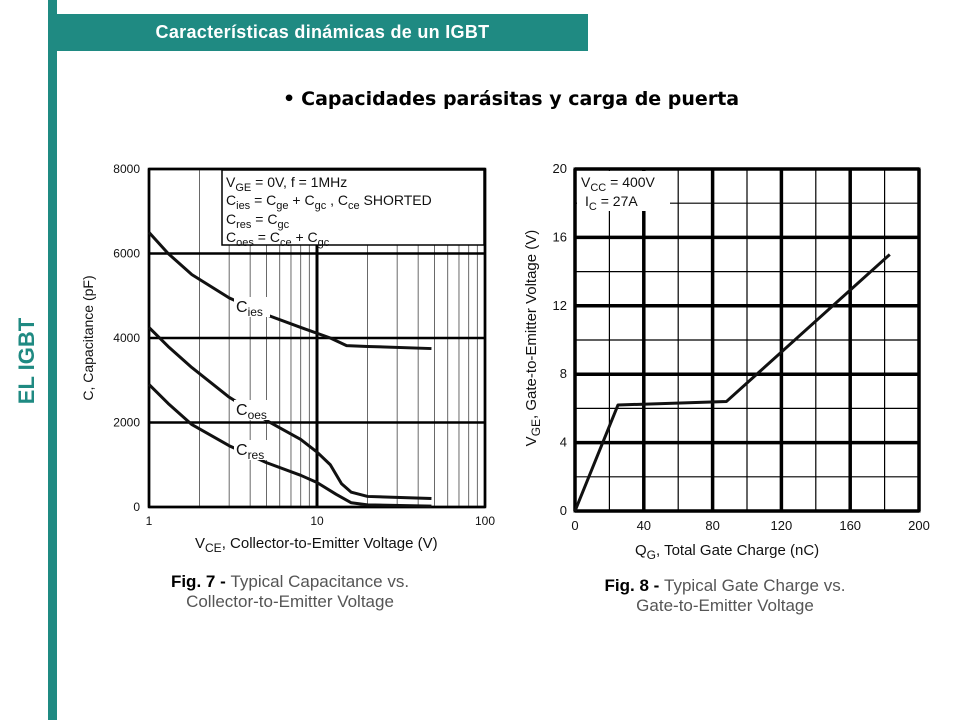 This screenshot has height=720, width=960. I want to click on fig7-caption-line2: Collector-to-Emitter Voltage, so click(290, 601).